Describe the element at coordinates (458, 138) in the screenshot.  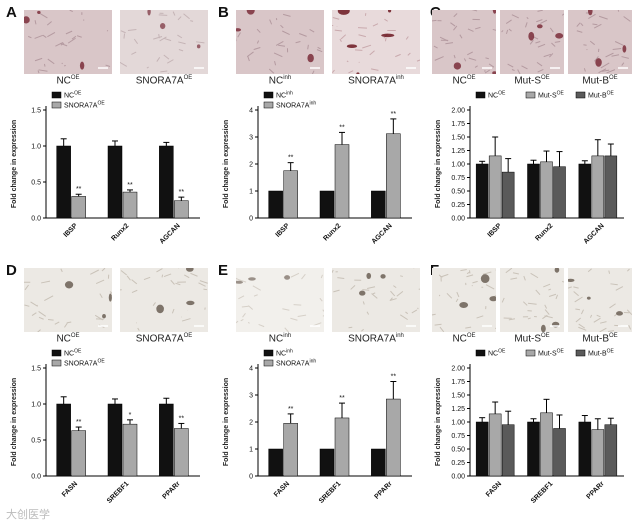
I see `y-tick-label: 1.50` at that location.